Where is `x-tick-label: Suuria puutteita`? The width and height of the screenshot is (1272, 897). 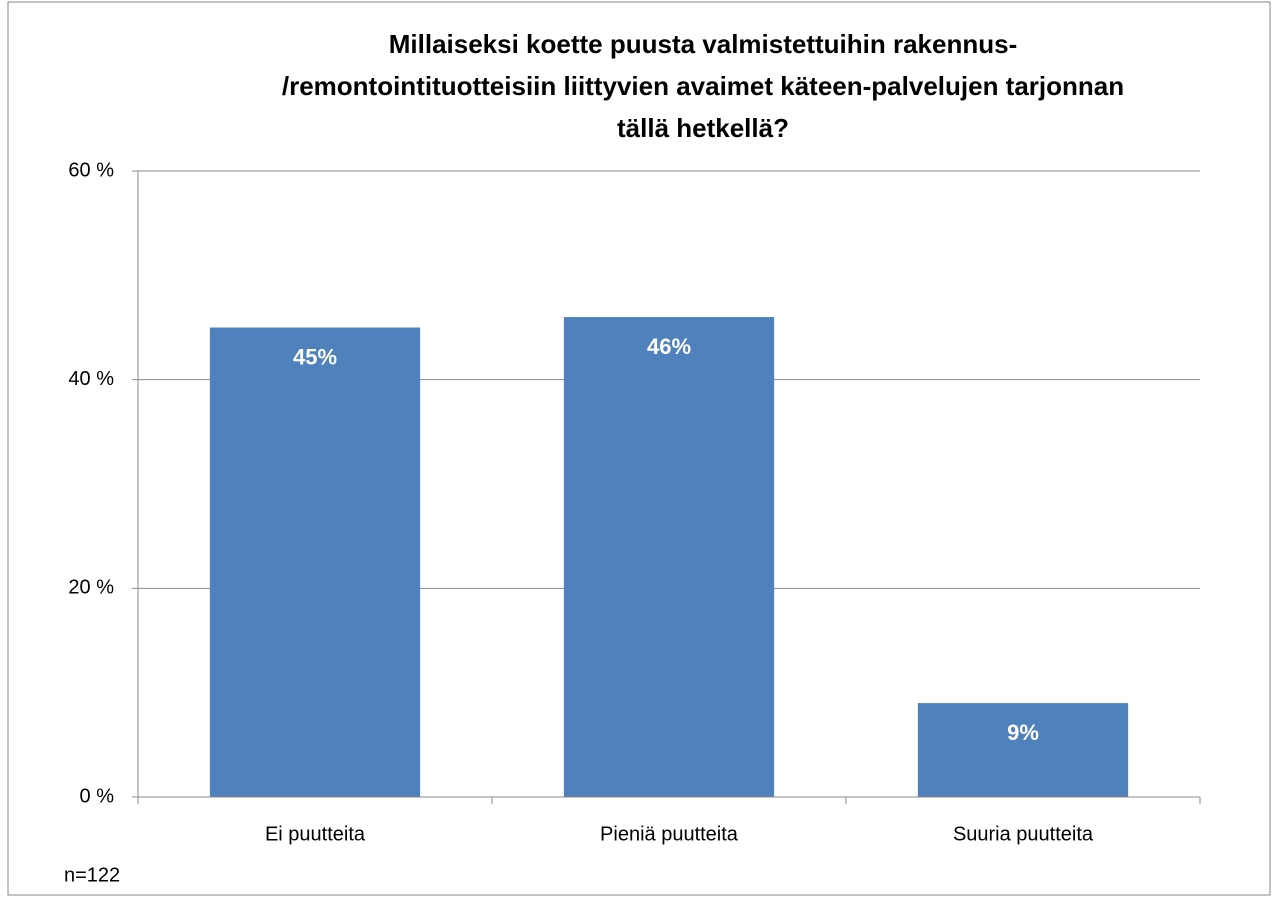 x-tick-label: Suuria puutteita is located at coordinates (1023, 834).